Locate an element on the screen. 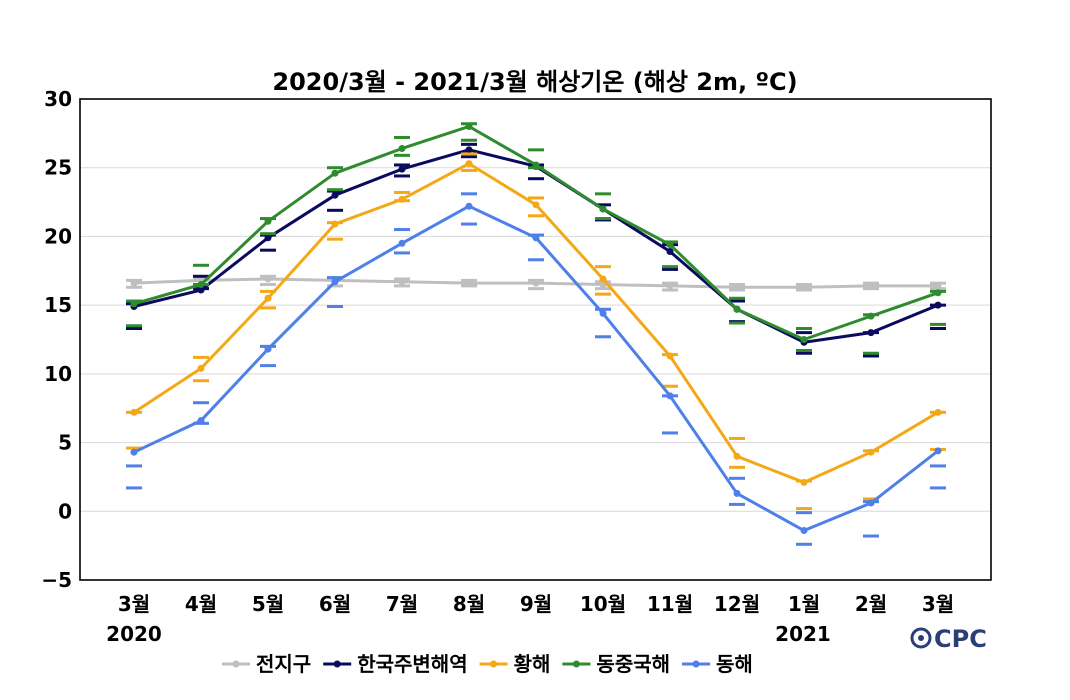 This screenshot has width=1070, height=700. x-tick-label: 7월 is located at coordinates (402, 604).